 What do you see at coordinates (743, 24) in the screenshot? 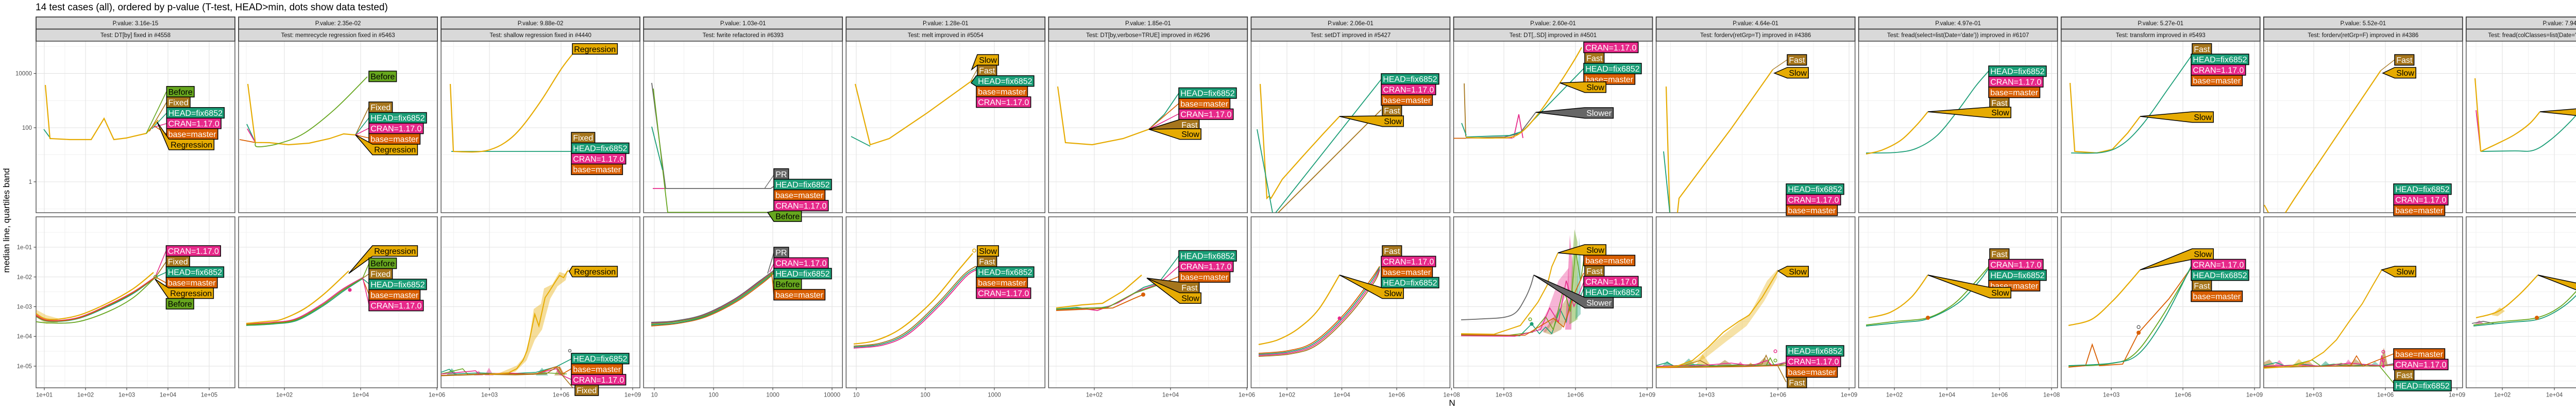
I see `svg-text: P.value: 1.03e-01` at bounding box center [743, 24].